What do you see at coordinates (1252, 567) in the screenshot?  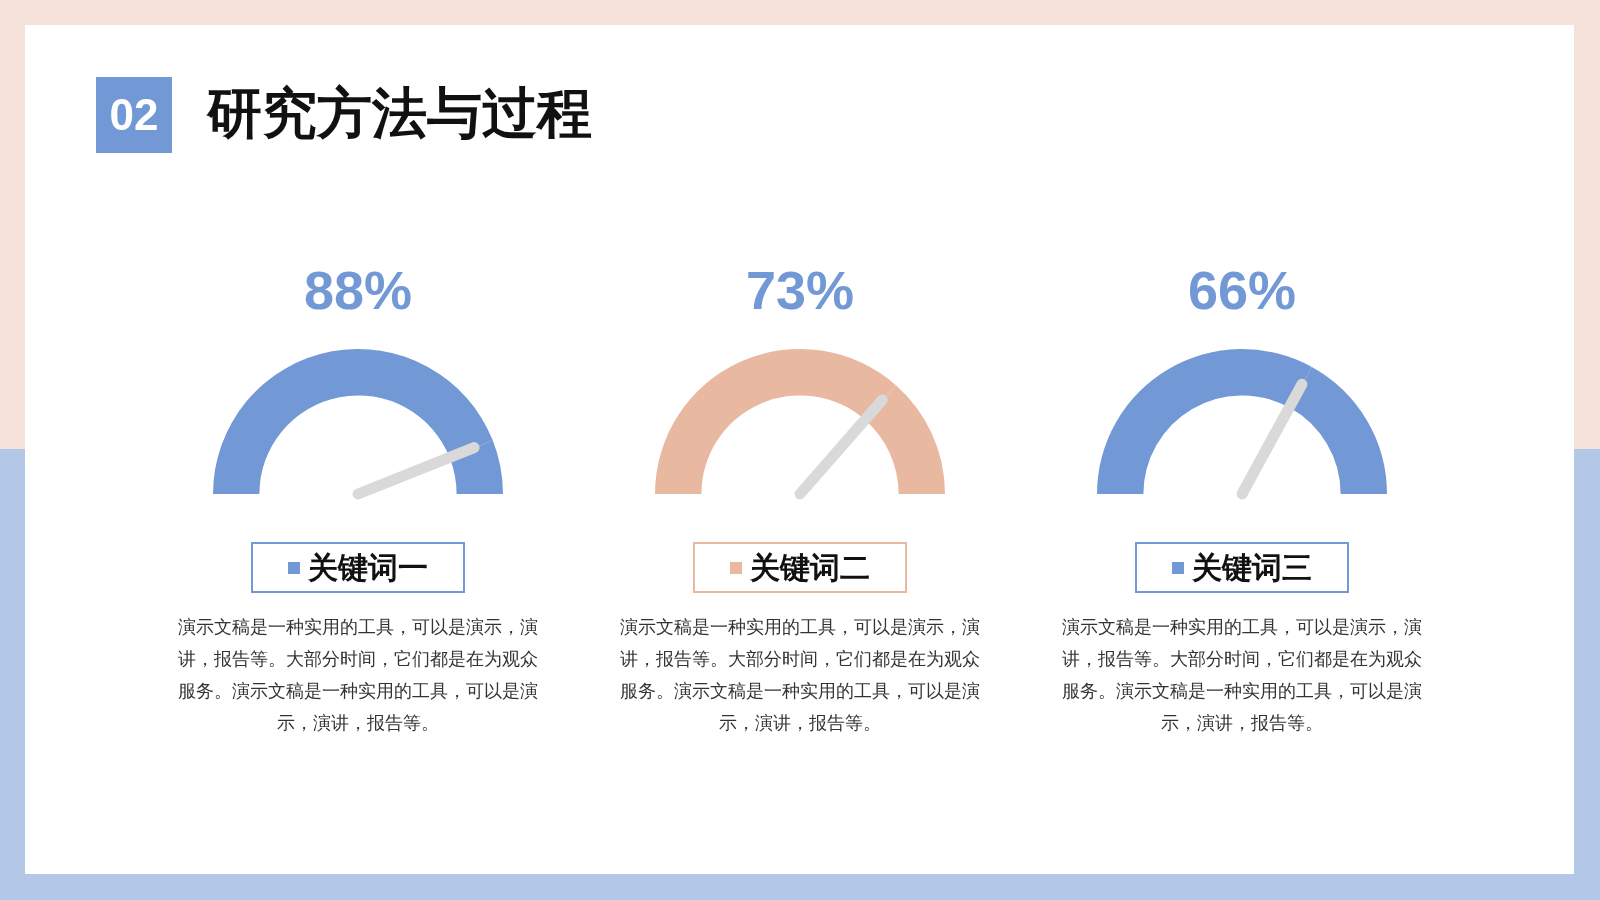 I see `legend-label: 关键词三` at bounding box center [1252, 567].